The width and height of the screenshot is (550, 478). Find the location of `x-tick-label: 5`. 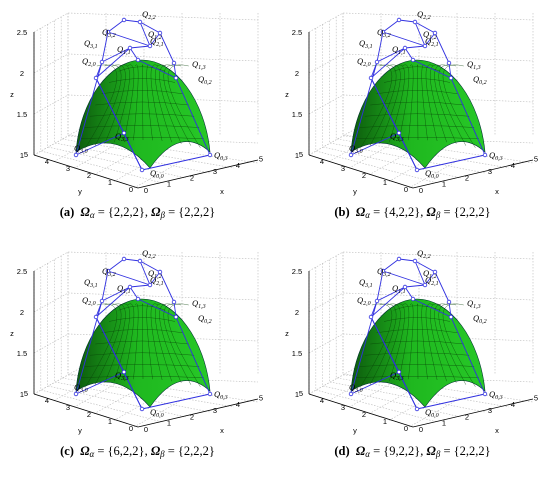

x-tick-label: 5 is located at coordinates (536, 398).